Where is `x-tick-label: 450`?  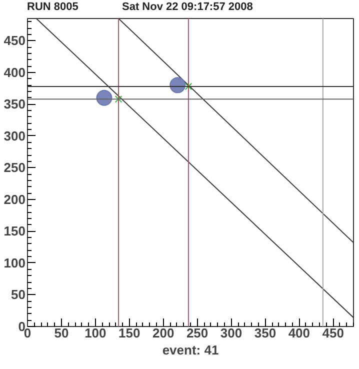
x-tick-label: 450 is located at coordinates (333, 333).